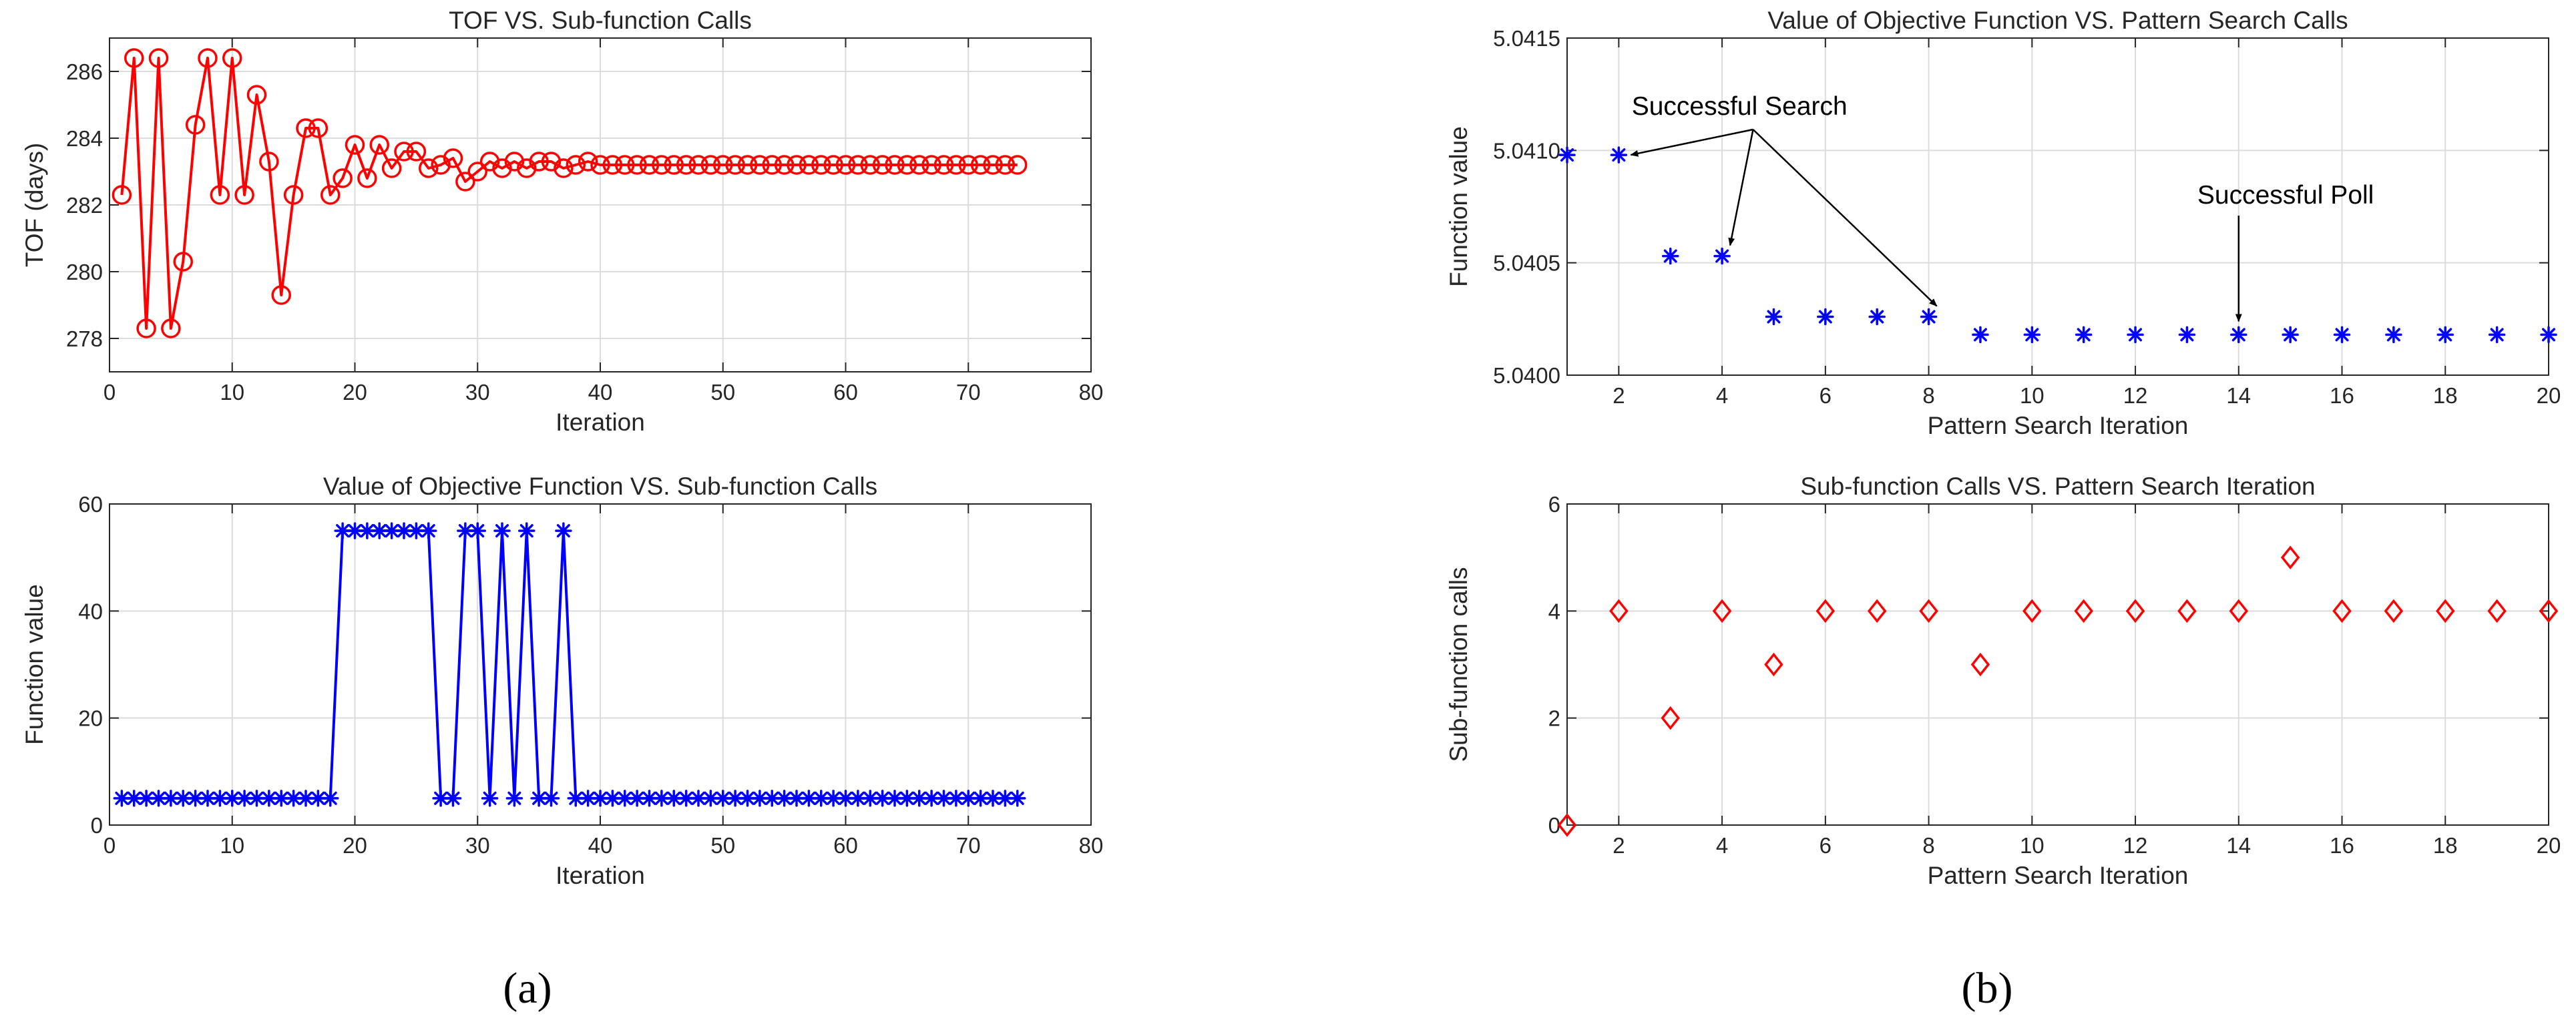  Describe the element at coordinates (1554, 505) in the screenshot. I see `y-tick-label: 6` at that location.